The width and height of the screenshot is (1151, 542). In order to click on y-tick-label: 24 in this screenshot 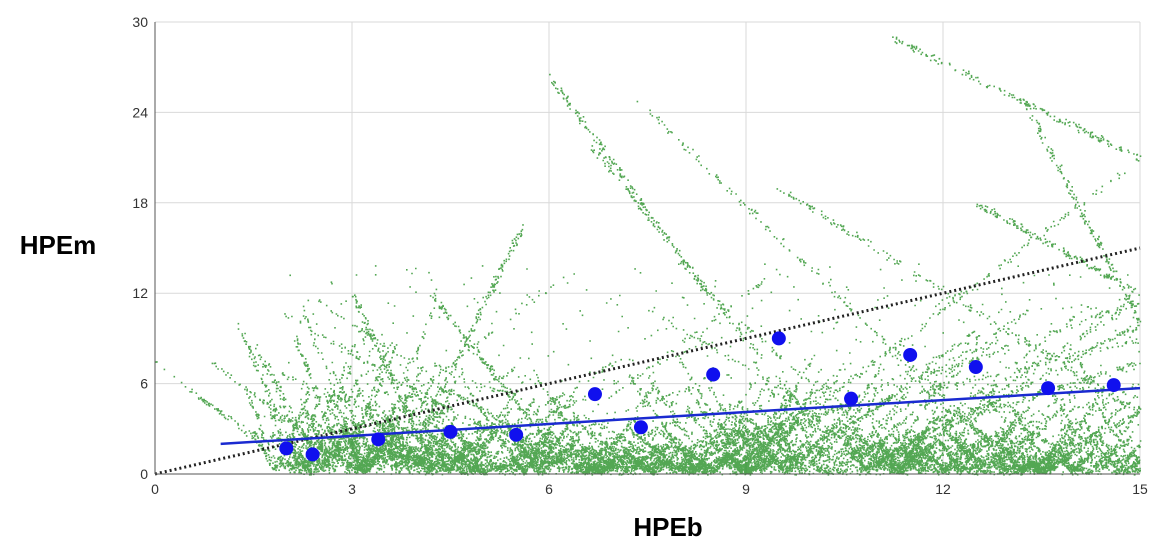, I will do `click(140, 112)`.